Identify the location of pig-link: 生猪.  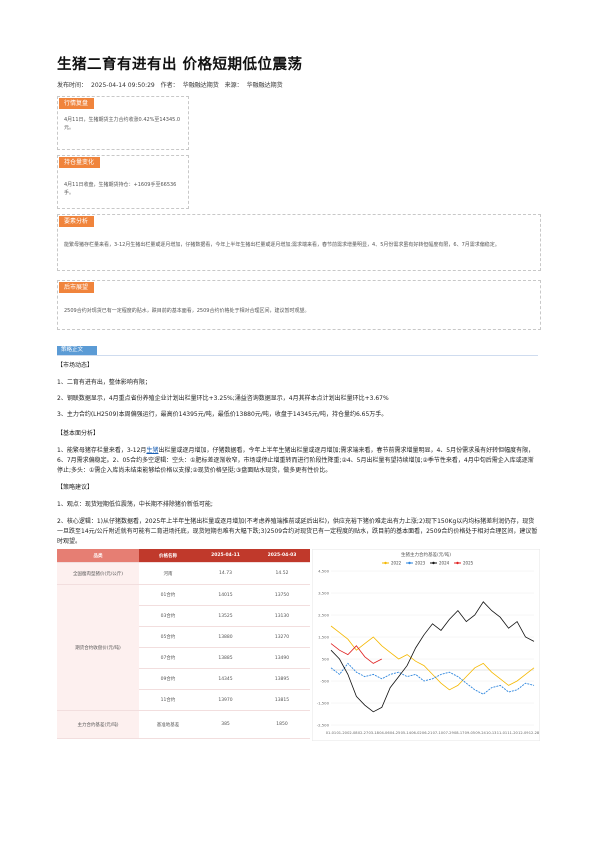
(152, 450).